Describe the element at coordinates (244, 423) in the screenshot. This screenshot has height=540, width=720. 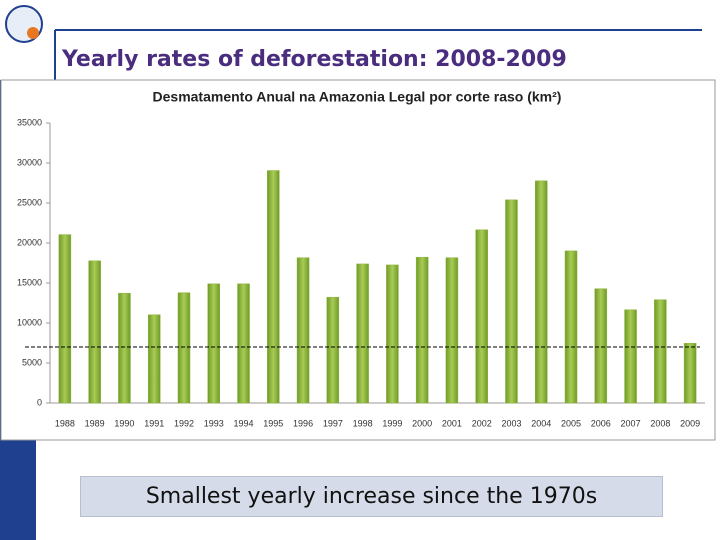
I see `x-tick-label: 1994` at that location.